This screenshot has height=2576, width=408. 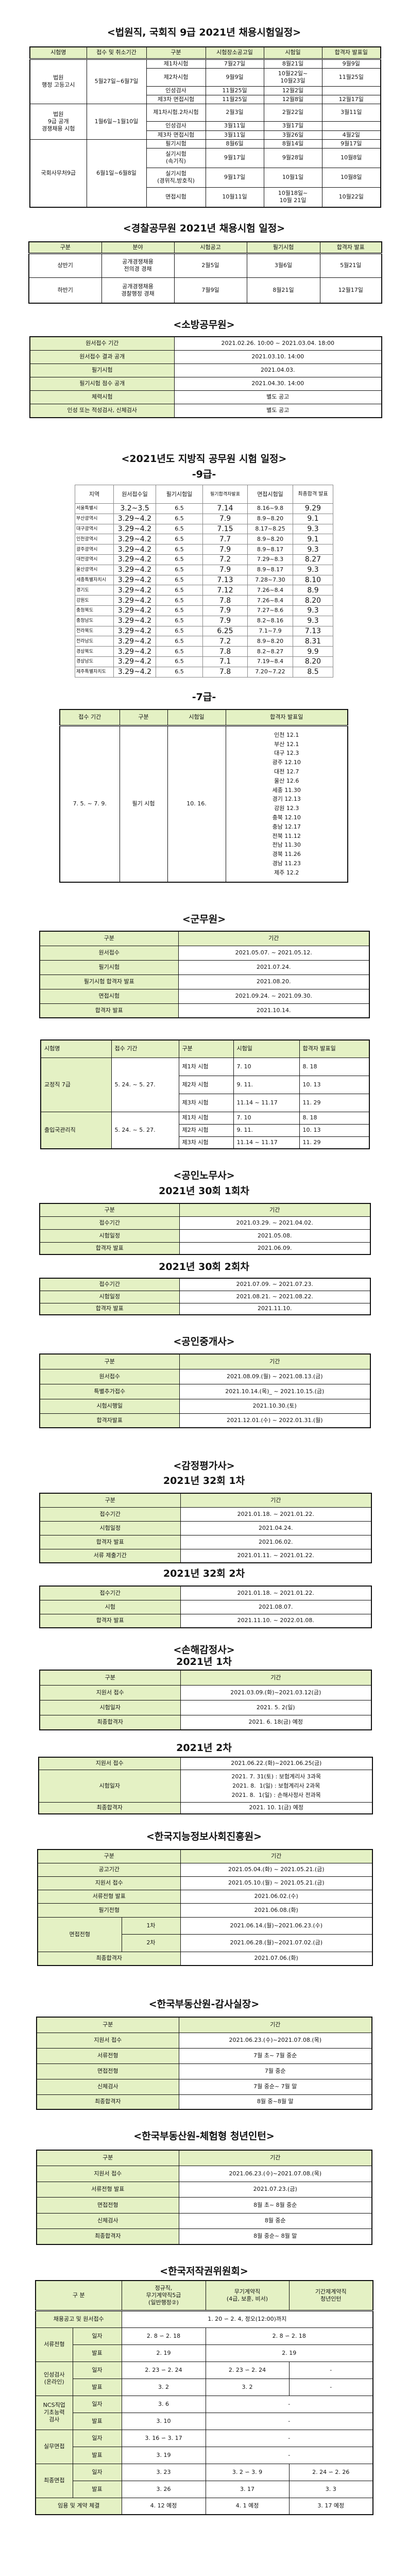 What do you see at coordinates (204, 539) in the screenshot?
I see `table-row: 인천광역시 3.29~4.2 6.5 7.7 8.9~8.20 9.1` at bounding box center [204, 539].